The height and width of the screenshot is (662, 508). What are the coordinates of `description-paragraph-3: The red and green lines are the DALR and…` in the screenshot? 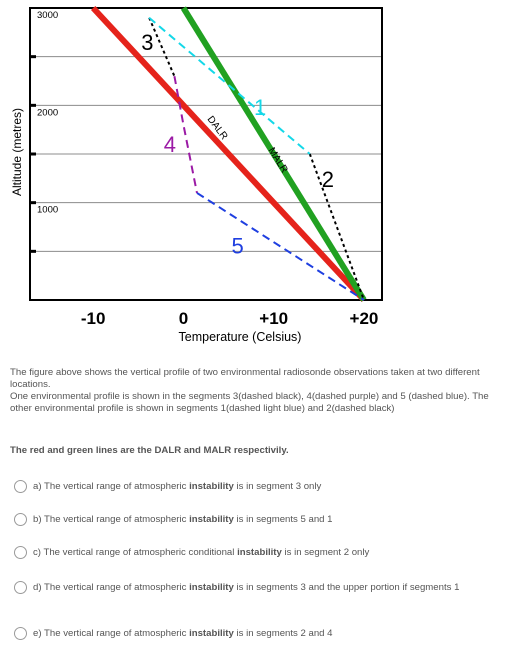 It's located at (149, 450).